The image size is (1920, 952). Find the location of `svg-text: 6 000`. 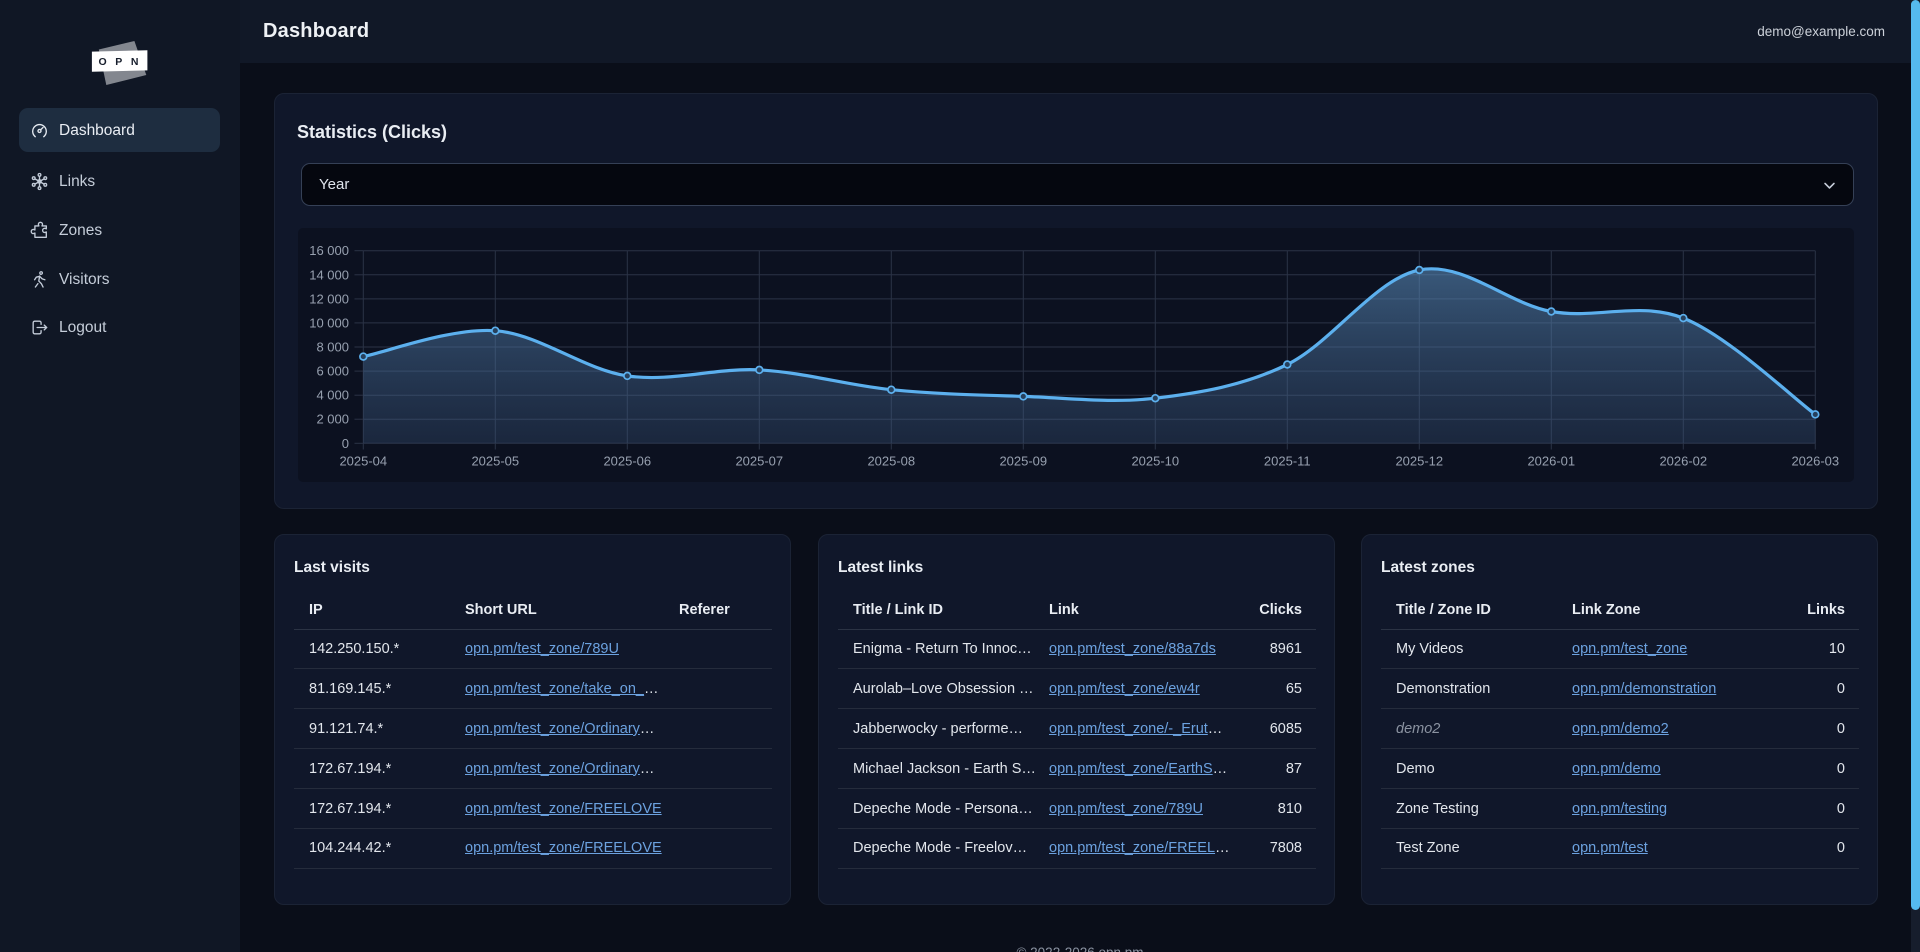

svg-text: 6 000 is located at coordinates (332, 371).